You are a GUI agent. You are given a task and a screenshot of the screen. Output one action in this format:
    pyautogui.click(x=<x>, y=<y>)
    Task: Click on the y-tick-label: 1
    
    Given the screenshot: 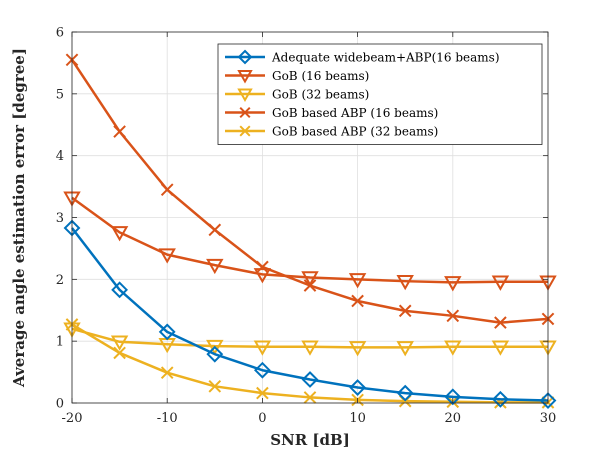 What is the action you would take?
    pyautogui.click(x=60, y=342)
    